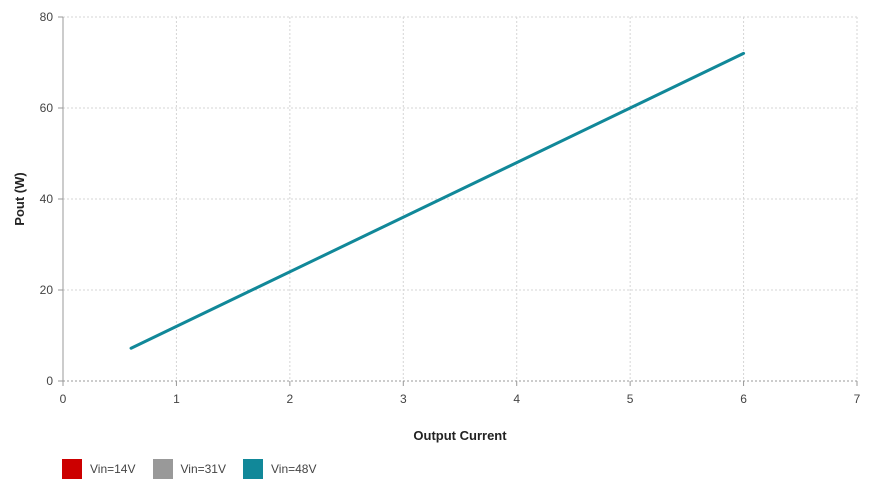  What do you see at coordinates (19, 198) in the screenshot?
I see `y-axis-title: Pout (W)` at bounding box center [19, 198].